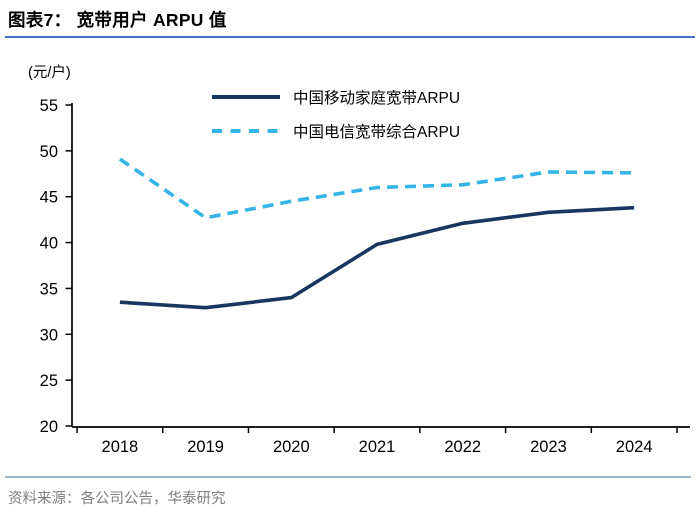  I want to click on legend-swatch-solid-line-icon, so click(246, 97).